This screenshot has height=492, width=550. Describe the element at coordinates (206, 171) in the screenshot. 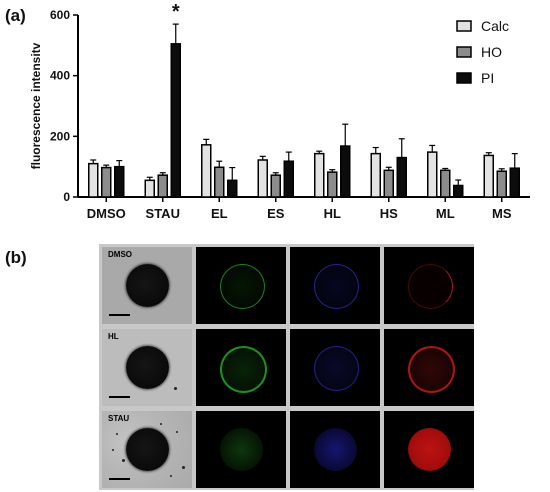

I see `bar-el-calc` at that location.